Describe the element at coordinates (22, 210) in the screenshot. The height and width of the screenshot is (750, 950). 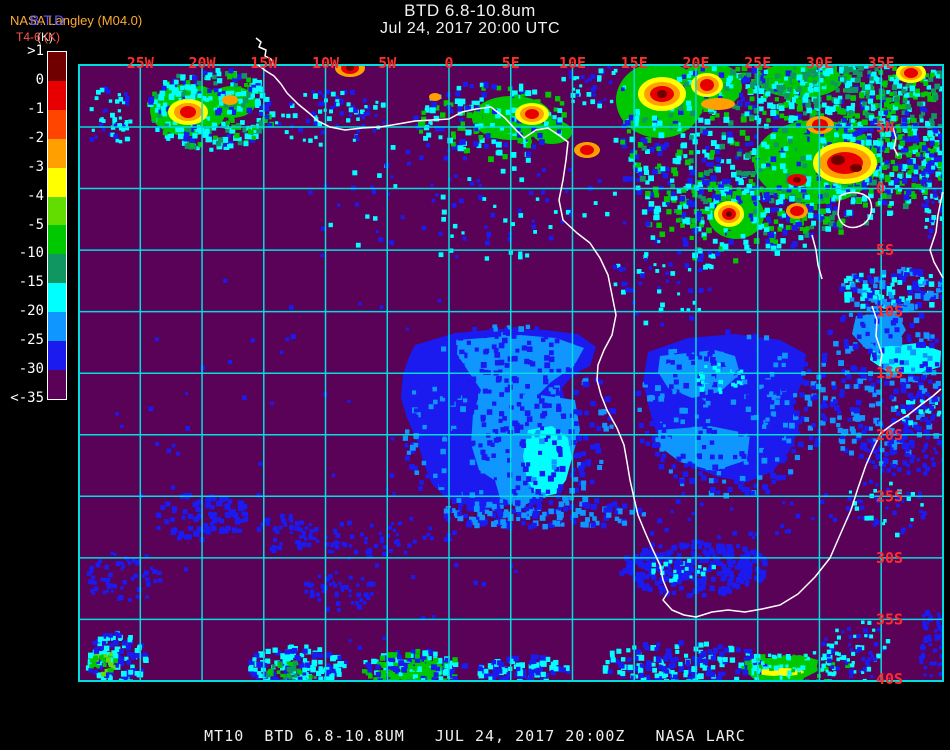
I see `color-scale-labels: >1 0 -1 -2 -3 -4 -5 -10 -15 -20 -25 -30 <-35` at that location.